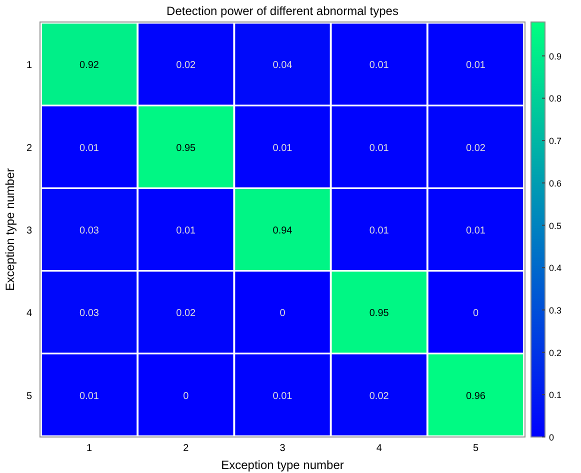  Describe the element at coordinates (283, 448) in the screenshot. I see `x-tick-label: 3` at that location.